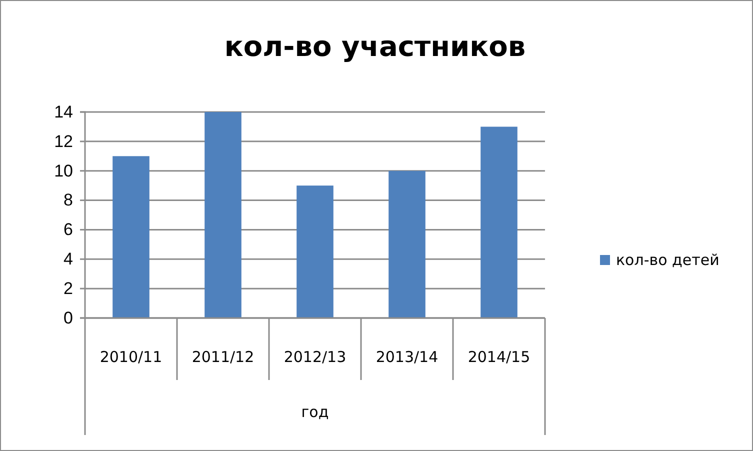 The image size is (753, 451). Describe the element at coordinates (499, 357) in the screenshot. I see `x-tick-label: 2014/15` at that location.